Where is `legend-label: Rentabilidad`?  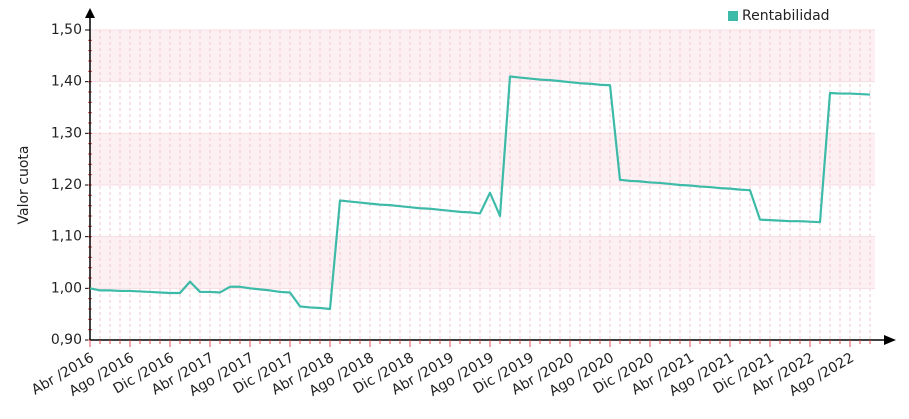
legend-label: Rentabilidad is located at coordinates (786, 16).